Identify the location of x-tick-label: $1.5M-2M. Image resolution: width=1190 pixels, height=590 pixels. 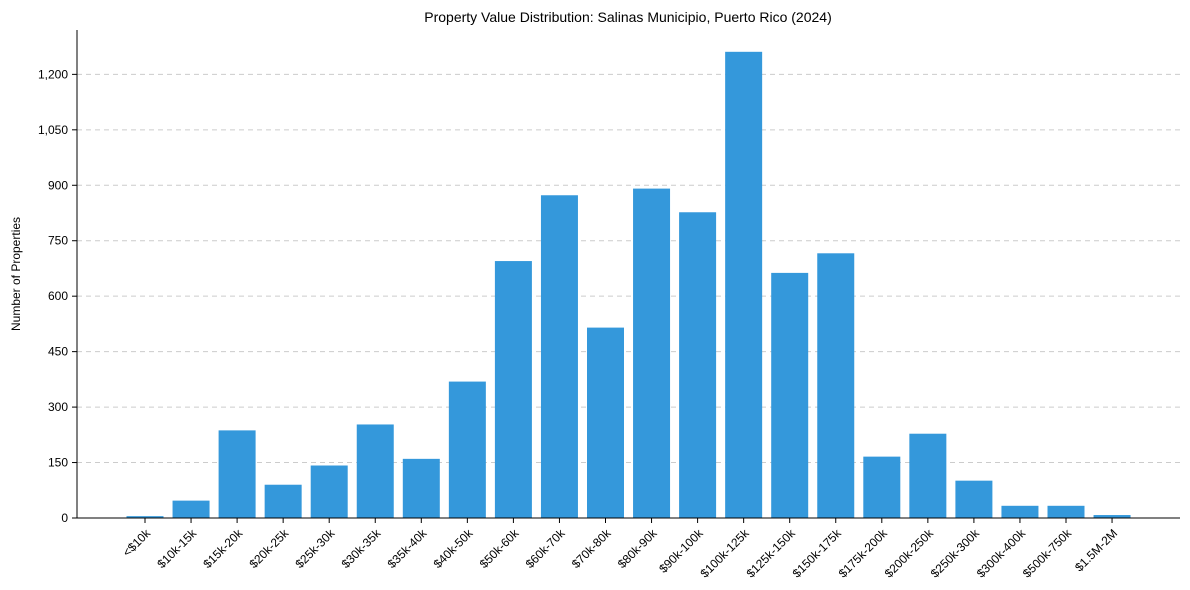
(1096, 550).